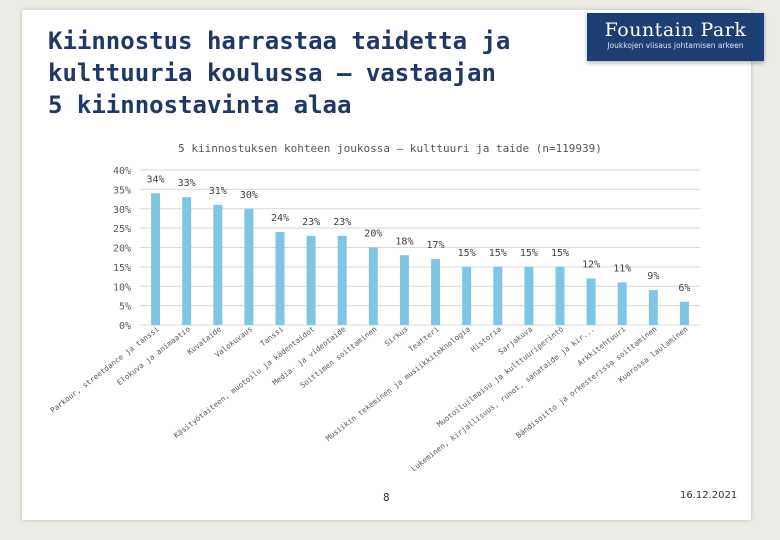 The image size is (780, 540). I want to click on data-label: 31%, so click(218, 191).